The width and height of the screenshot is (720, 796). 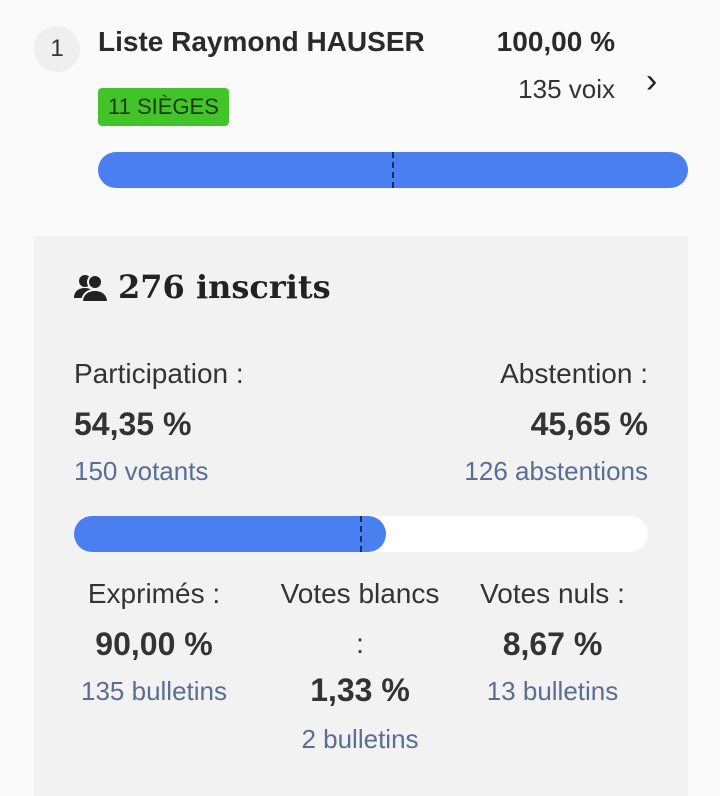 What do you see at coordinates (360, 690) in the screenshot?
I see `blank-value: 1,33 %` at bounding box center [360, 690].